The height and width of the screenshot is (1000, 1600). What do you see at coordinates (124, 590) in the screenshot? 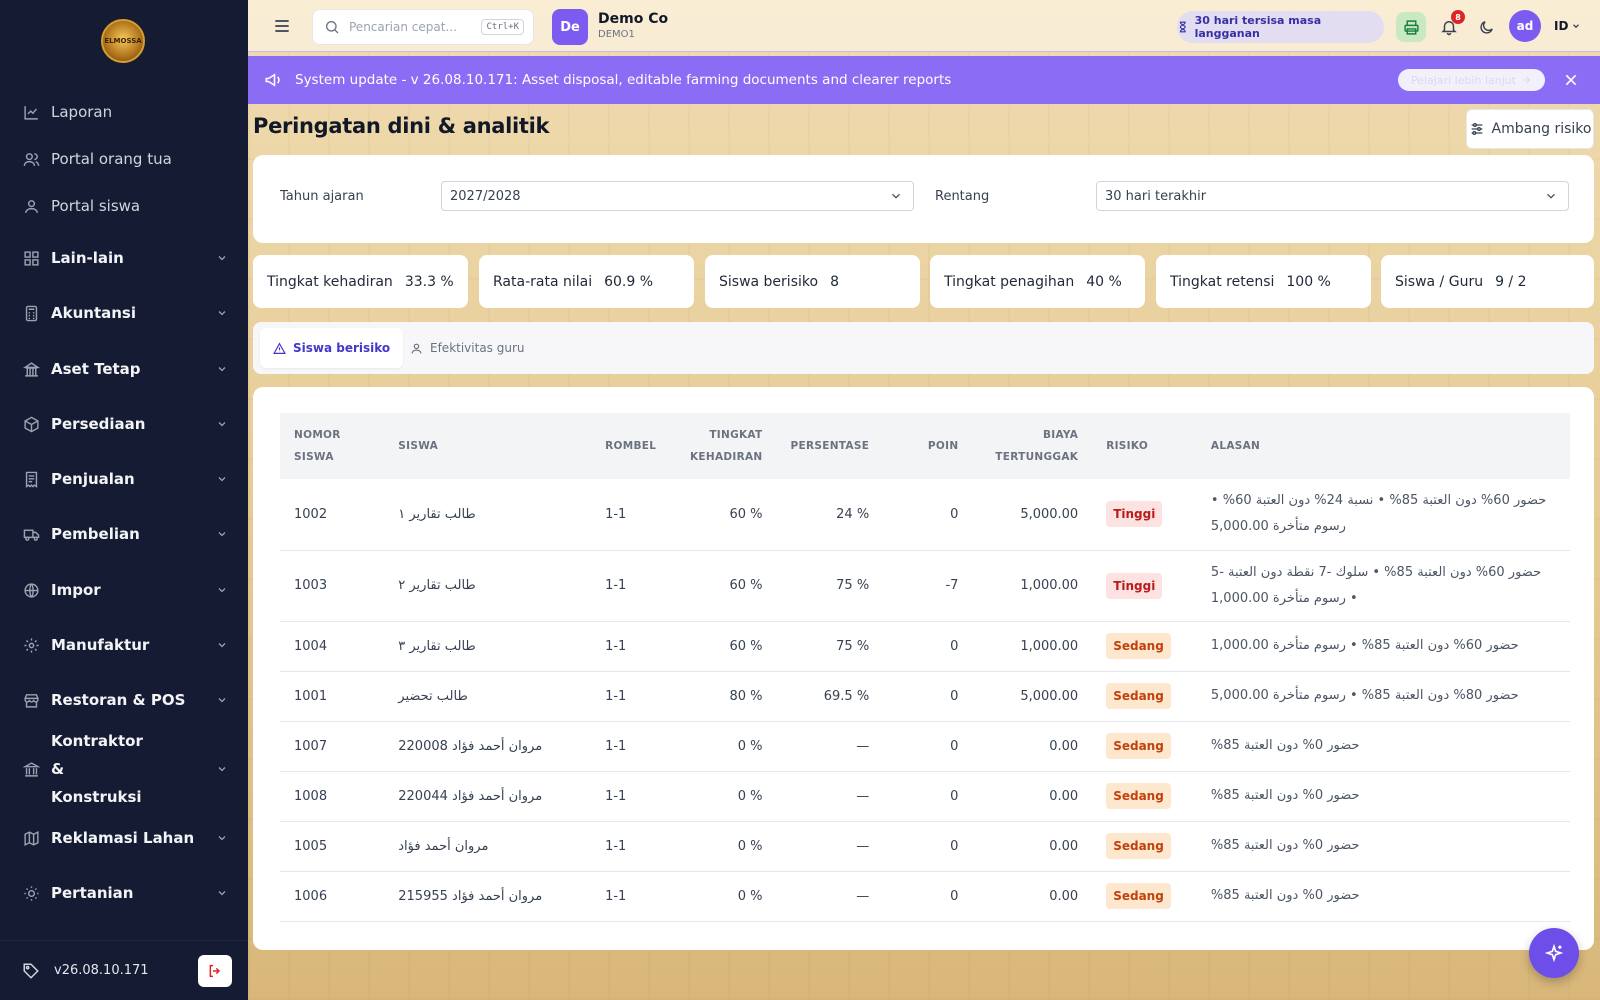
I see `sidebar-item-impor: Impor` at bounding box center [124, 590].